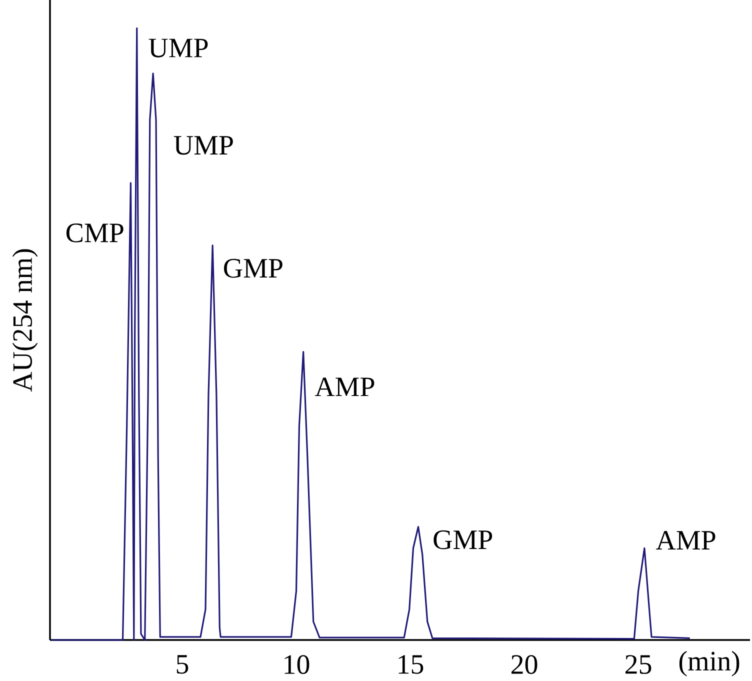  What do you see at coordinates (95, 233) in the screenshot?
I see `annotation: CMP` at bounding box center [95, 233].